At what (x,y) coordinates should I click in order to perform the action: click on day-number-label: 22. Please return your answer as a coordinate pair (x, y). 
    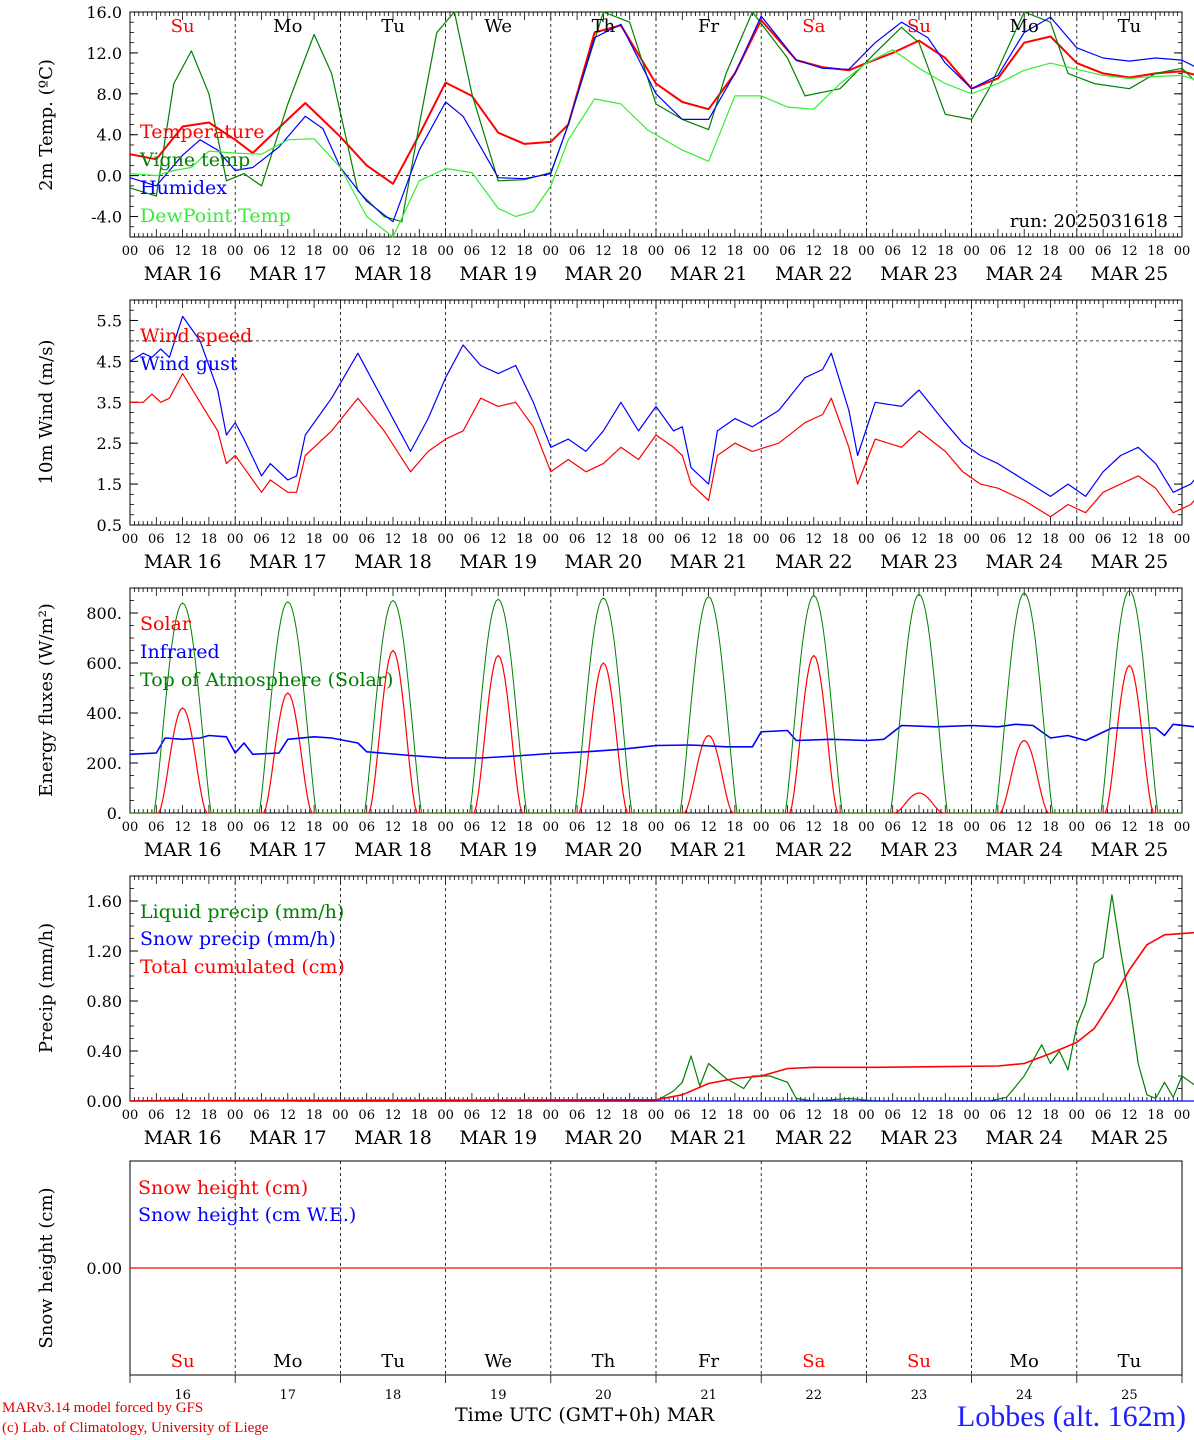
    Looking at the image, I should click on (814, 1395).